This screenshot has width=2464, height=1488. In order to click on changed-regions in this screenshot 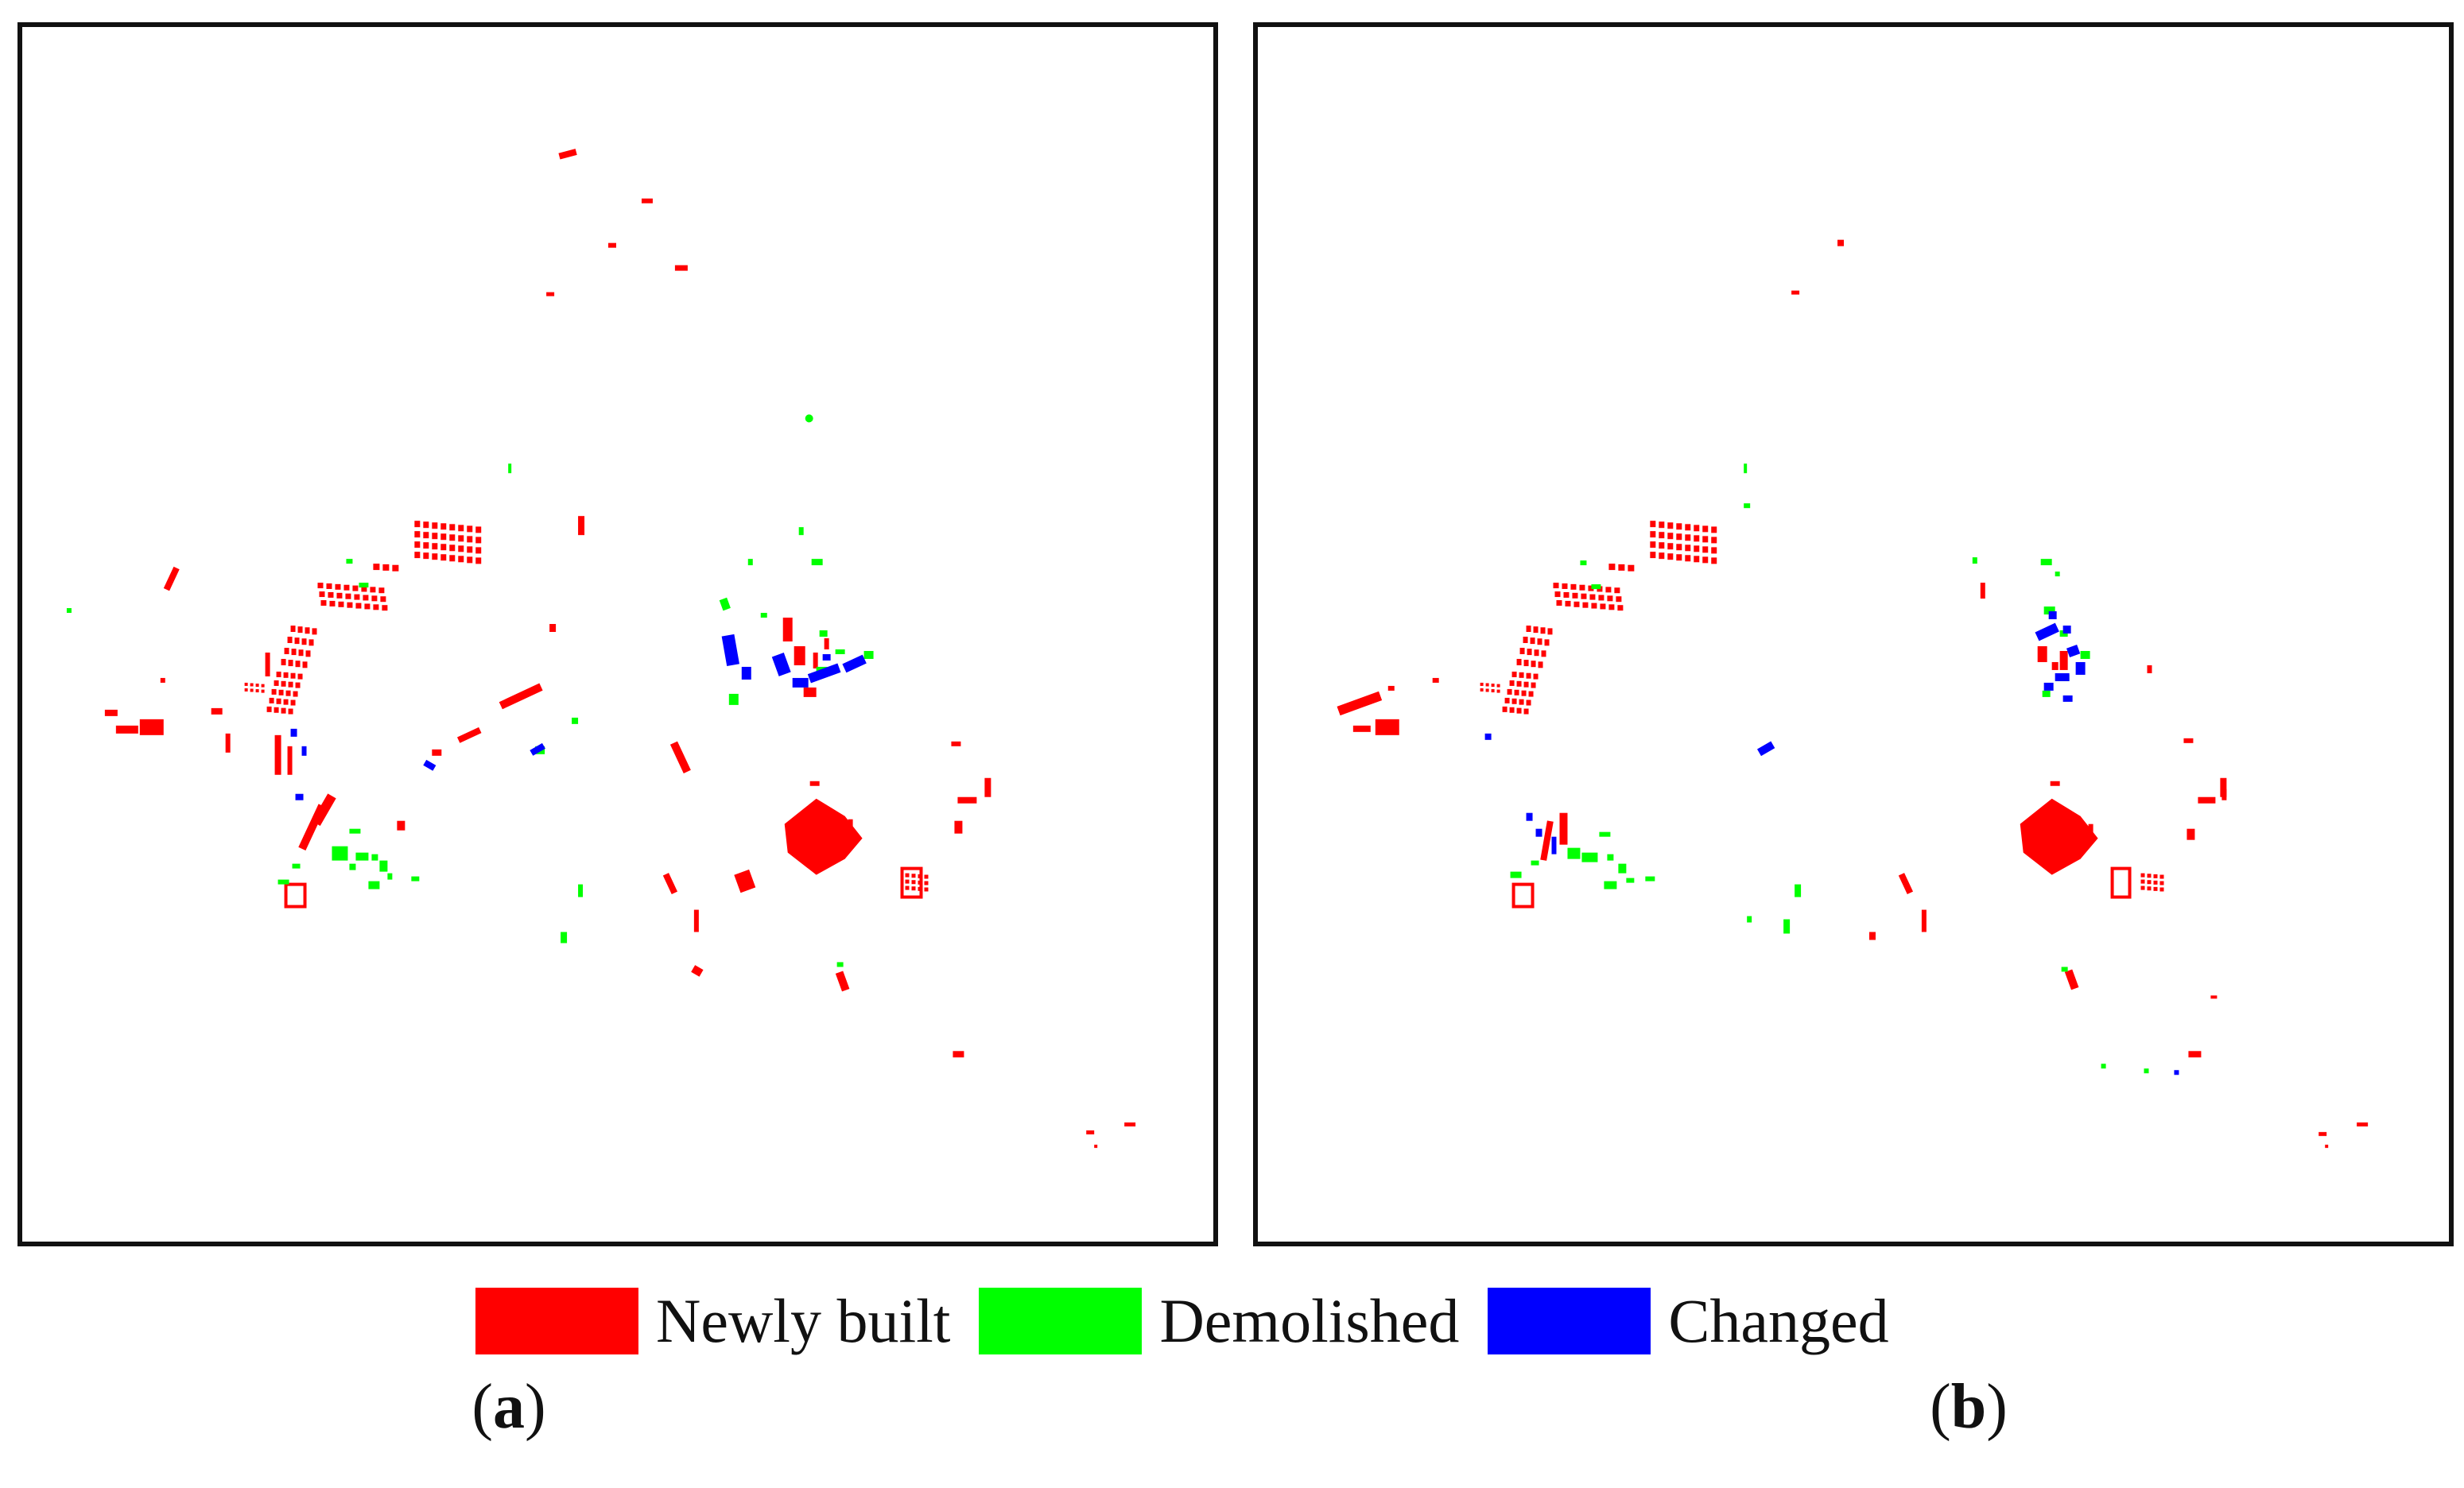, I will do `click(578, 717)`.